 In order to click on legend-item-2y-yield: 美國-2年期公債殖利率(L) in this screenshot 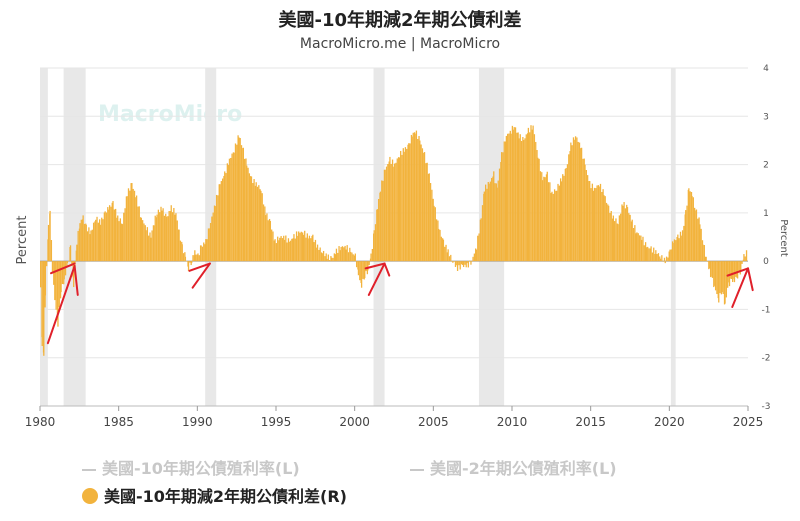, I will do `click(513, 467)`.